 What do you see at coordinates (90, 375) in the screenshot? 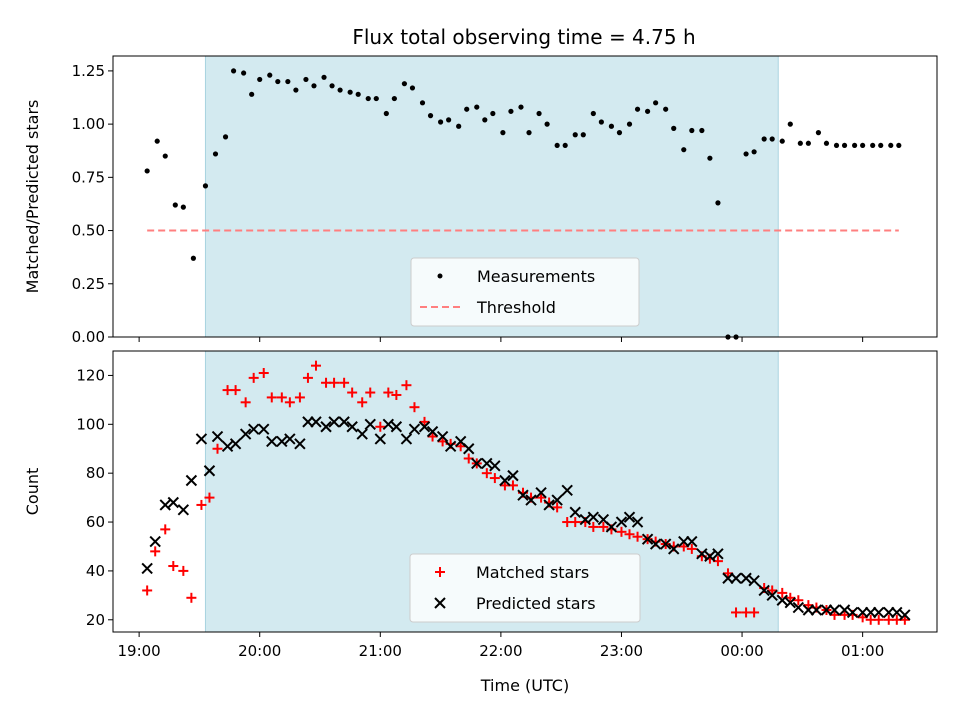
I see `y-tick-label: 120` at bounding box center [90, 375].